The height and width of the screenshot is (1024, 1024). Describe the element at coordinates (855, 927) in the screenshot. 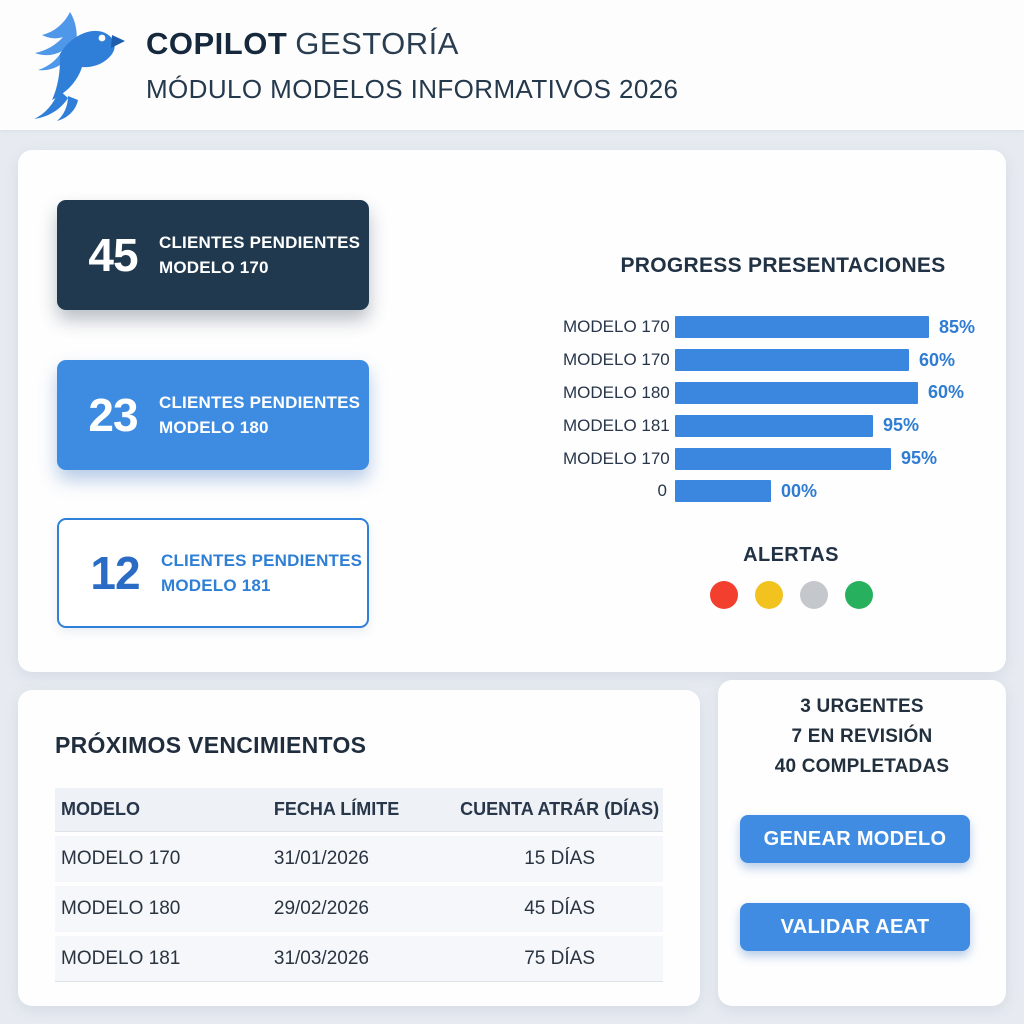

I see `validar-aeat-button: VALIDAR AEAT` at that location.